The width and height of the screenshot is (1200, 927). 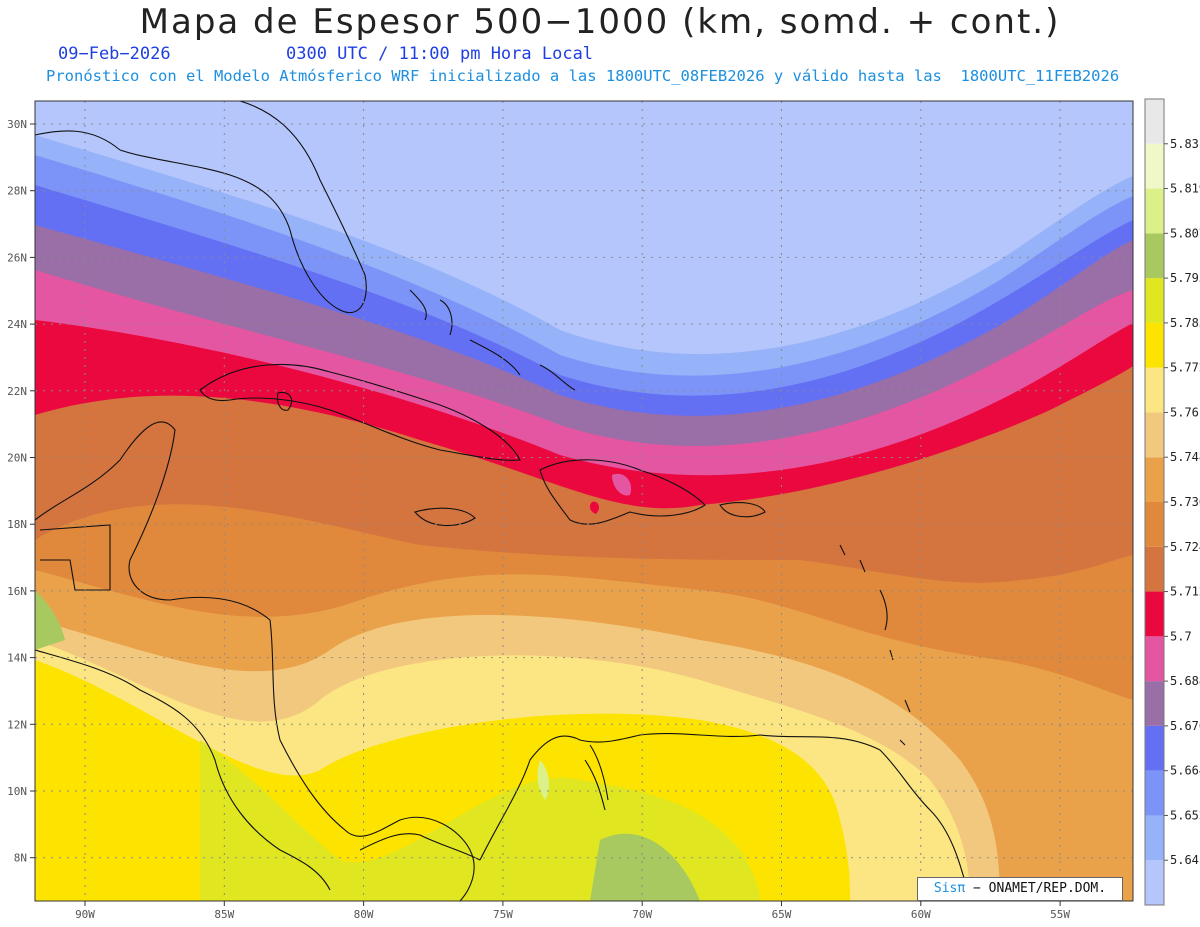 I want to click on colorbar-label: 5.795, so click(x=1185, y=278).